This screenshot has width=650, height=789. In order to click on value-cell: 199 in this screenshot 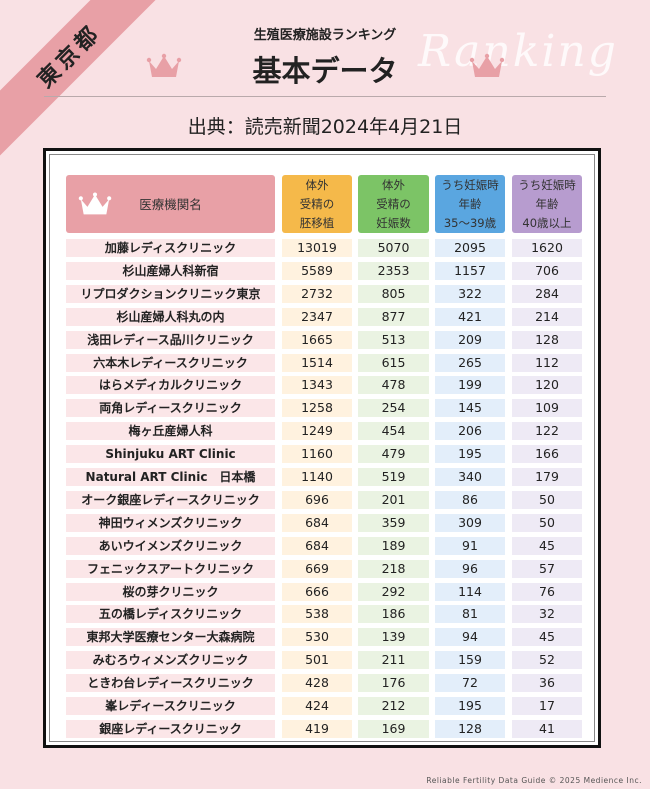, I will do `click(470, 385)`.